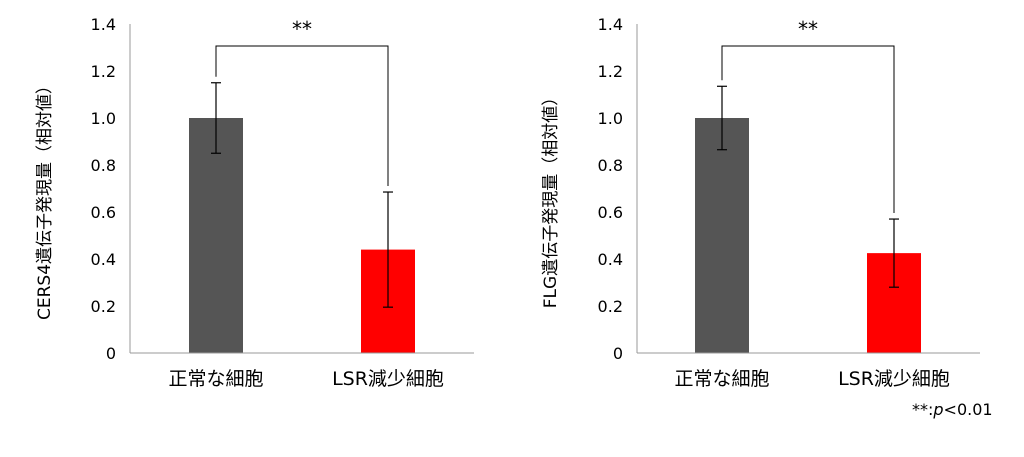 The width and height of the screenshot is (1024, 457). I want to click on footnote-stars: **:, so click(923, 409).